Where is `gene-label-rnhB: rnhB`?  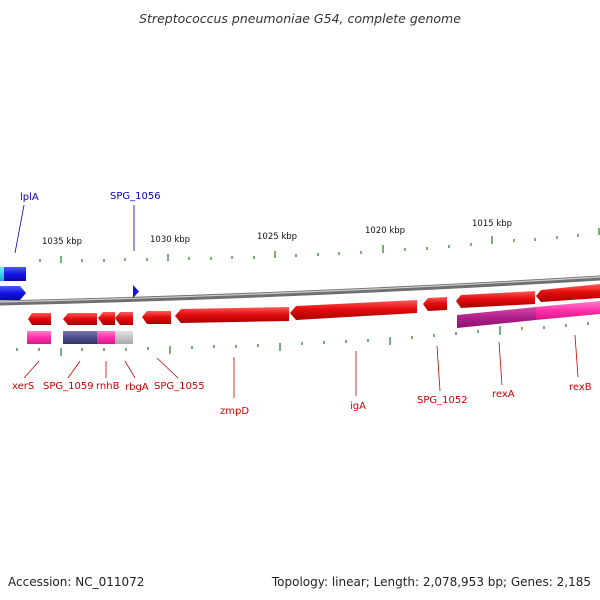
gene-label-rnhB: rnhB is located at coordinates (108, 386).